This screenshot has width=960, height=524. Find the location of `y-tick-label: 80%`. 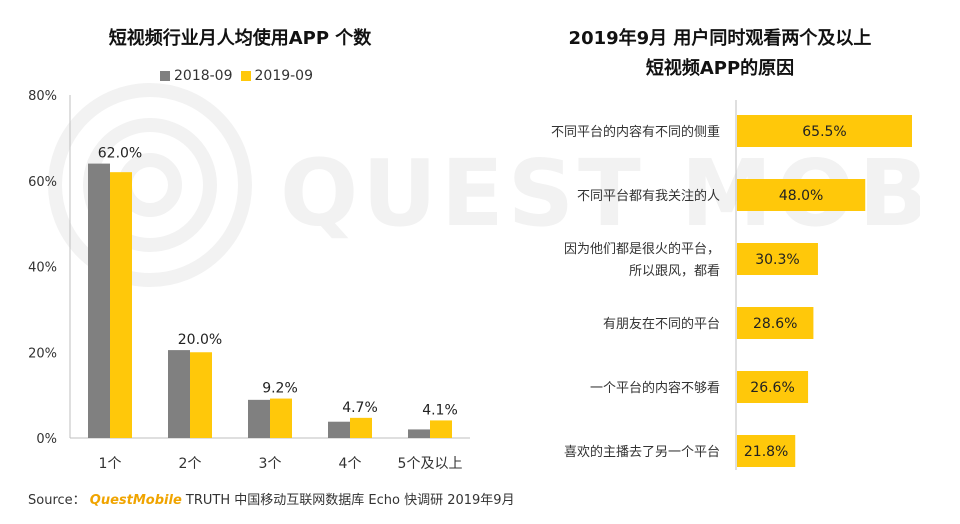

y-tick-label: 80% is located at coordinates (42, 96).